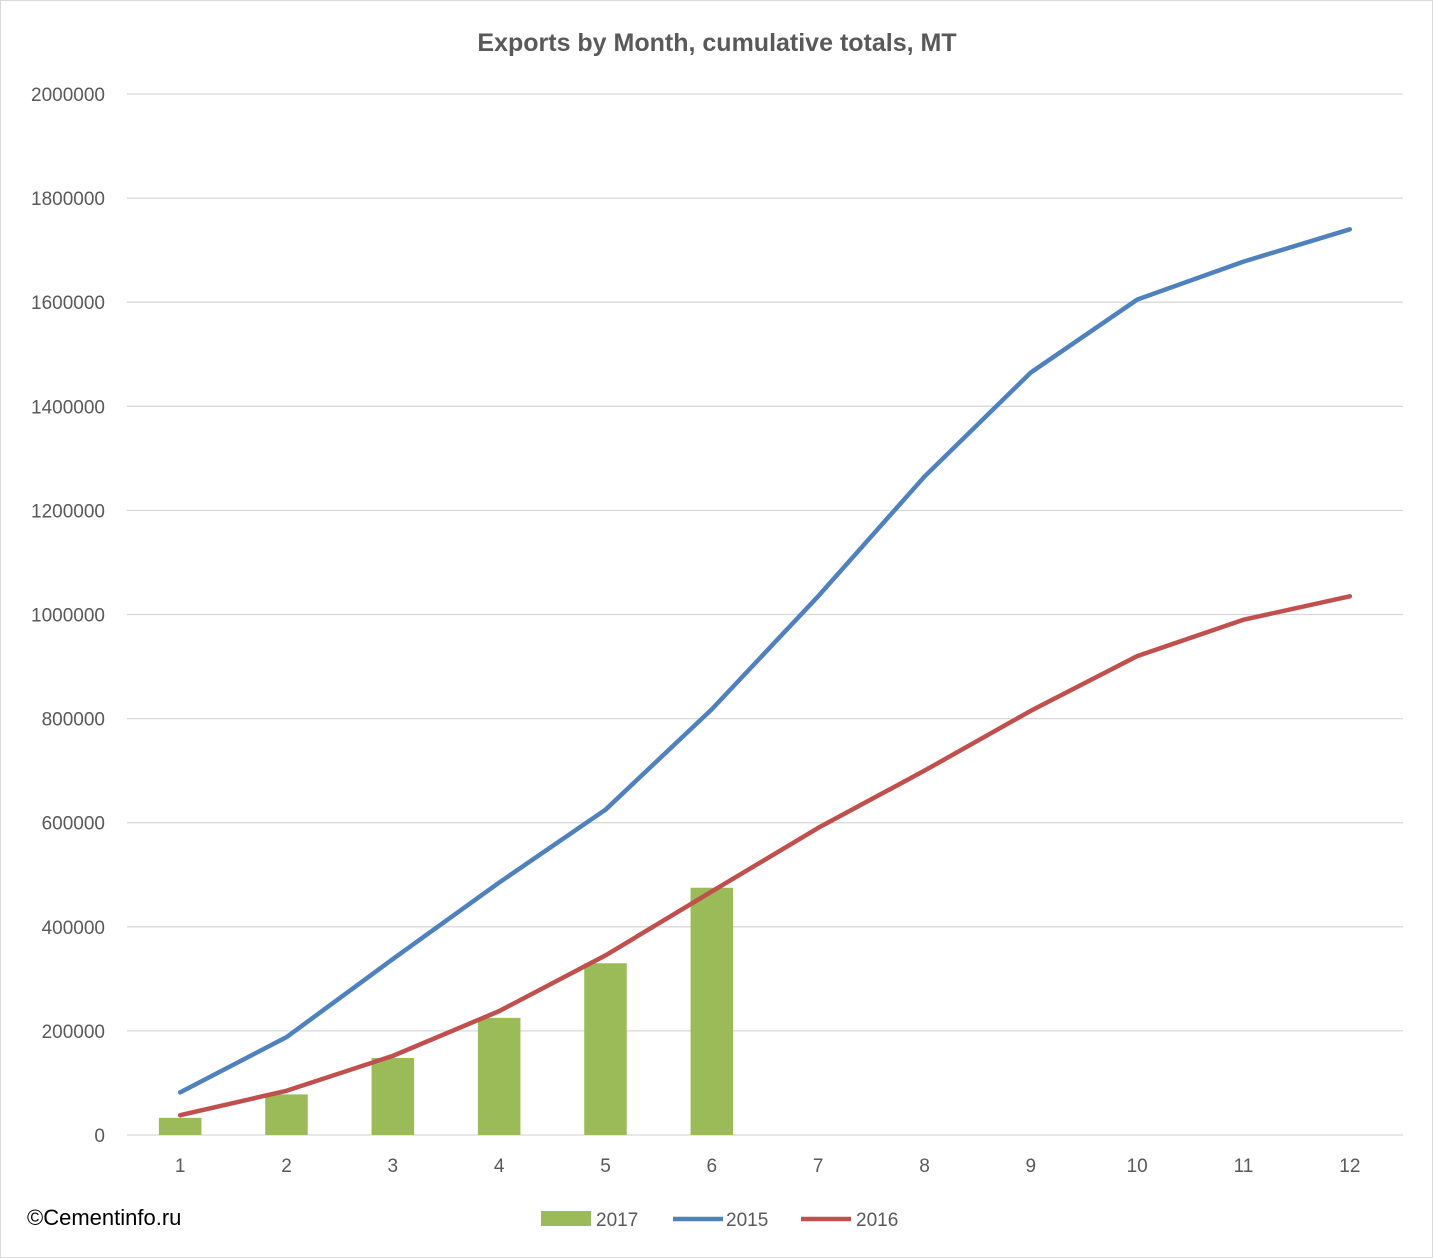 The width and height of the screenshot is (1433, 1258). I want to click on x-tick-label: 10, so click(1137, 1166).